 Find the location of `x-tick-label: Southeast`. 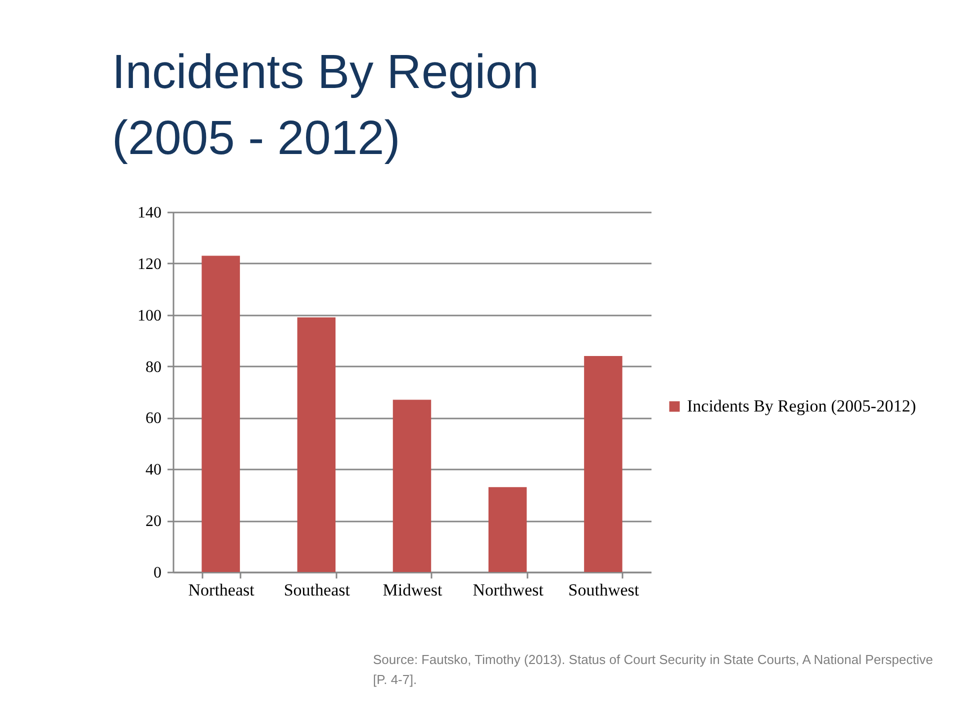

x-tick-label: Southeast is located at coordinates (317, 590).